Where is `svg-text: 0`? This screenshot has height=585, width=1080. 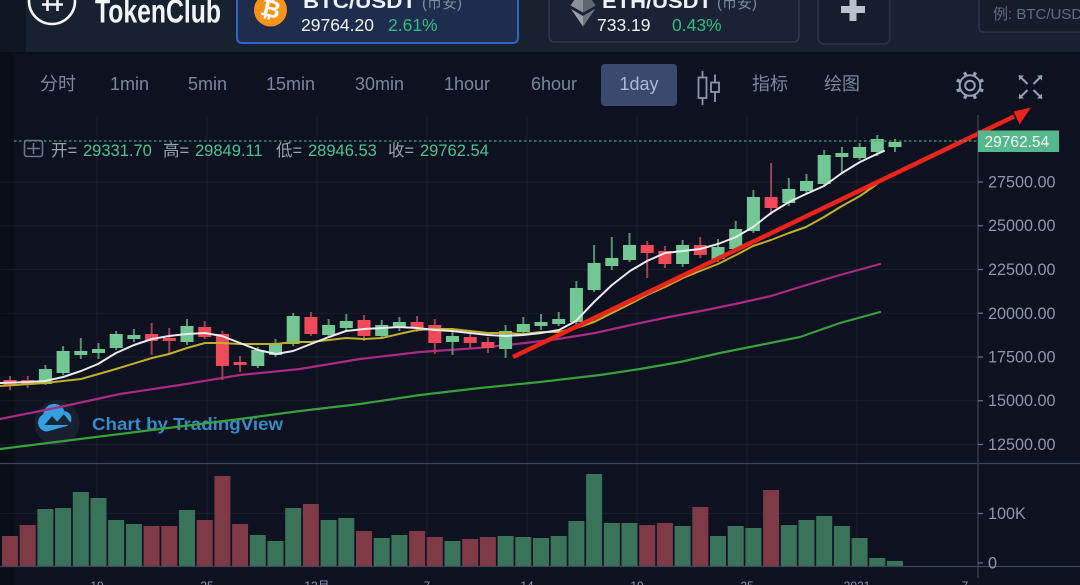 svg-text: 0 is located at coordinates (992, 564).